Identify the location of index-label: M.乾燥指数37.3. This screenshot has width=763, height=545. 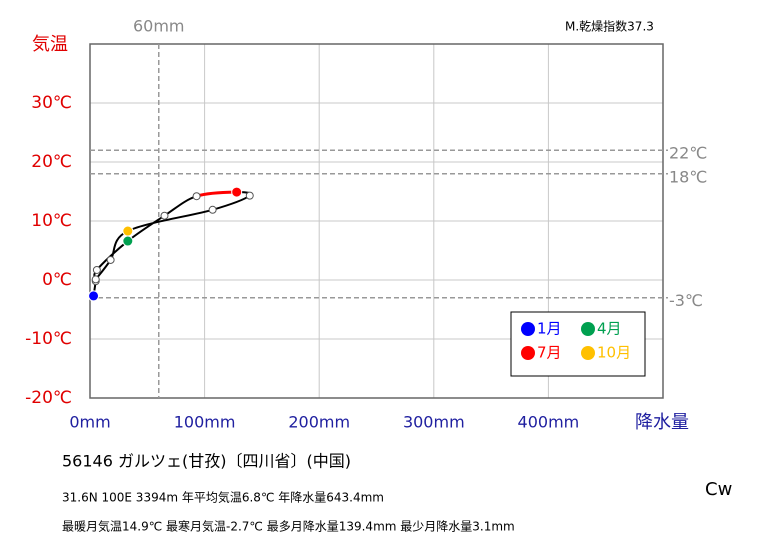
(609, 26).